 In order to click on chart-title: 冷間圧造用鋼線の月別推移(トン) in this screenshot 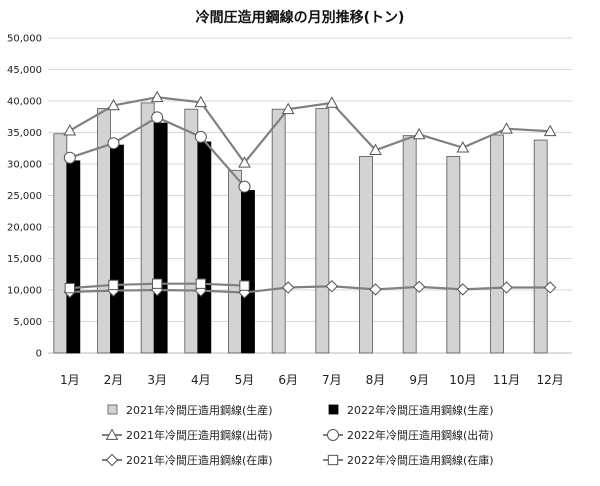, I will do `click(300, 17)`.